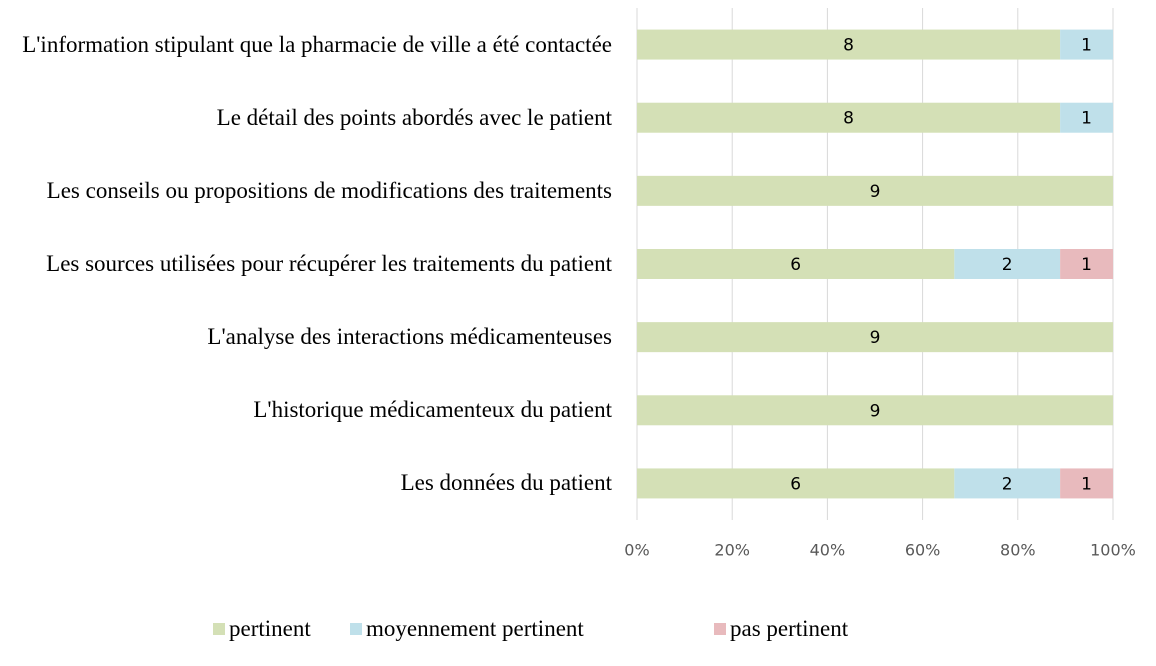 The width and height of the screenshot is (1156, 666). I want to click on legend-item: moyennement pertinent, so click(467, 629).